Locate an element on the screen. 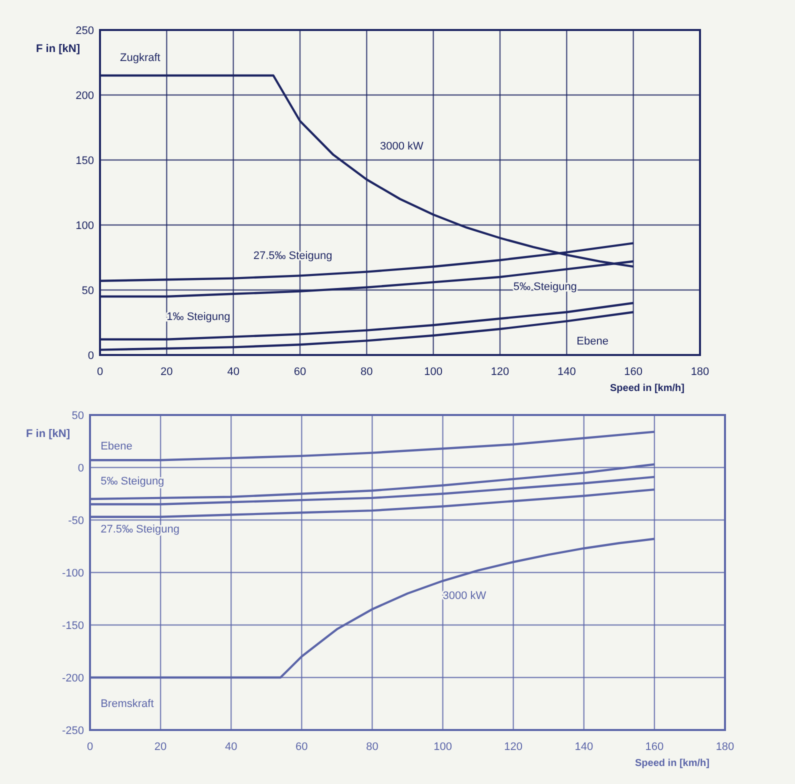 This screenshot has width=795, height=784. y-tick-label: 100 is located at coordinates (85, 226).